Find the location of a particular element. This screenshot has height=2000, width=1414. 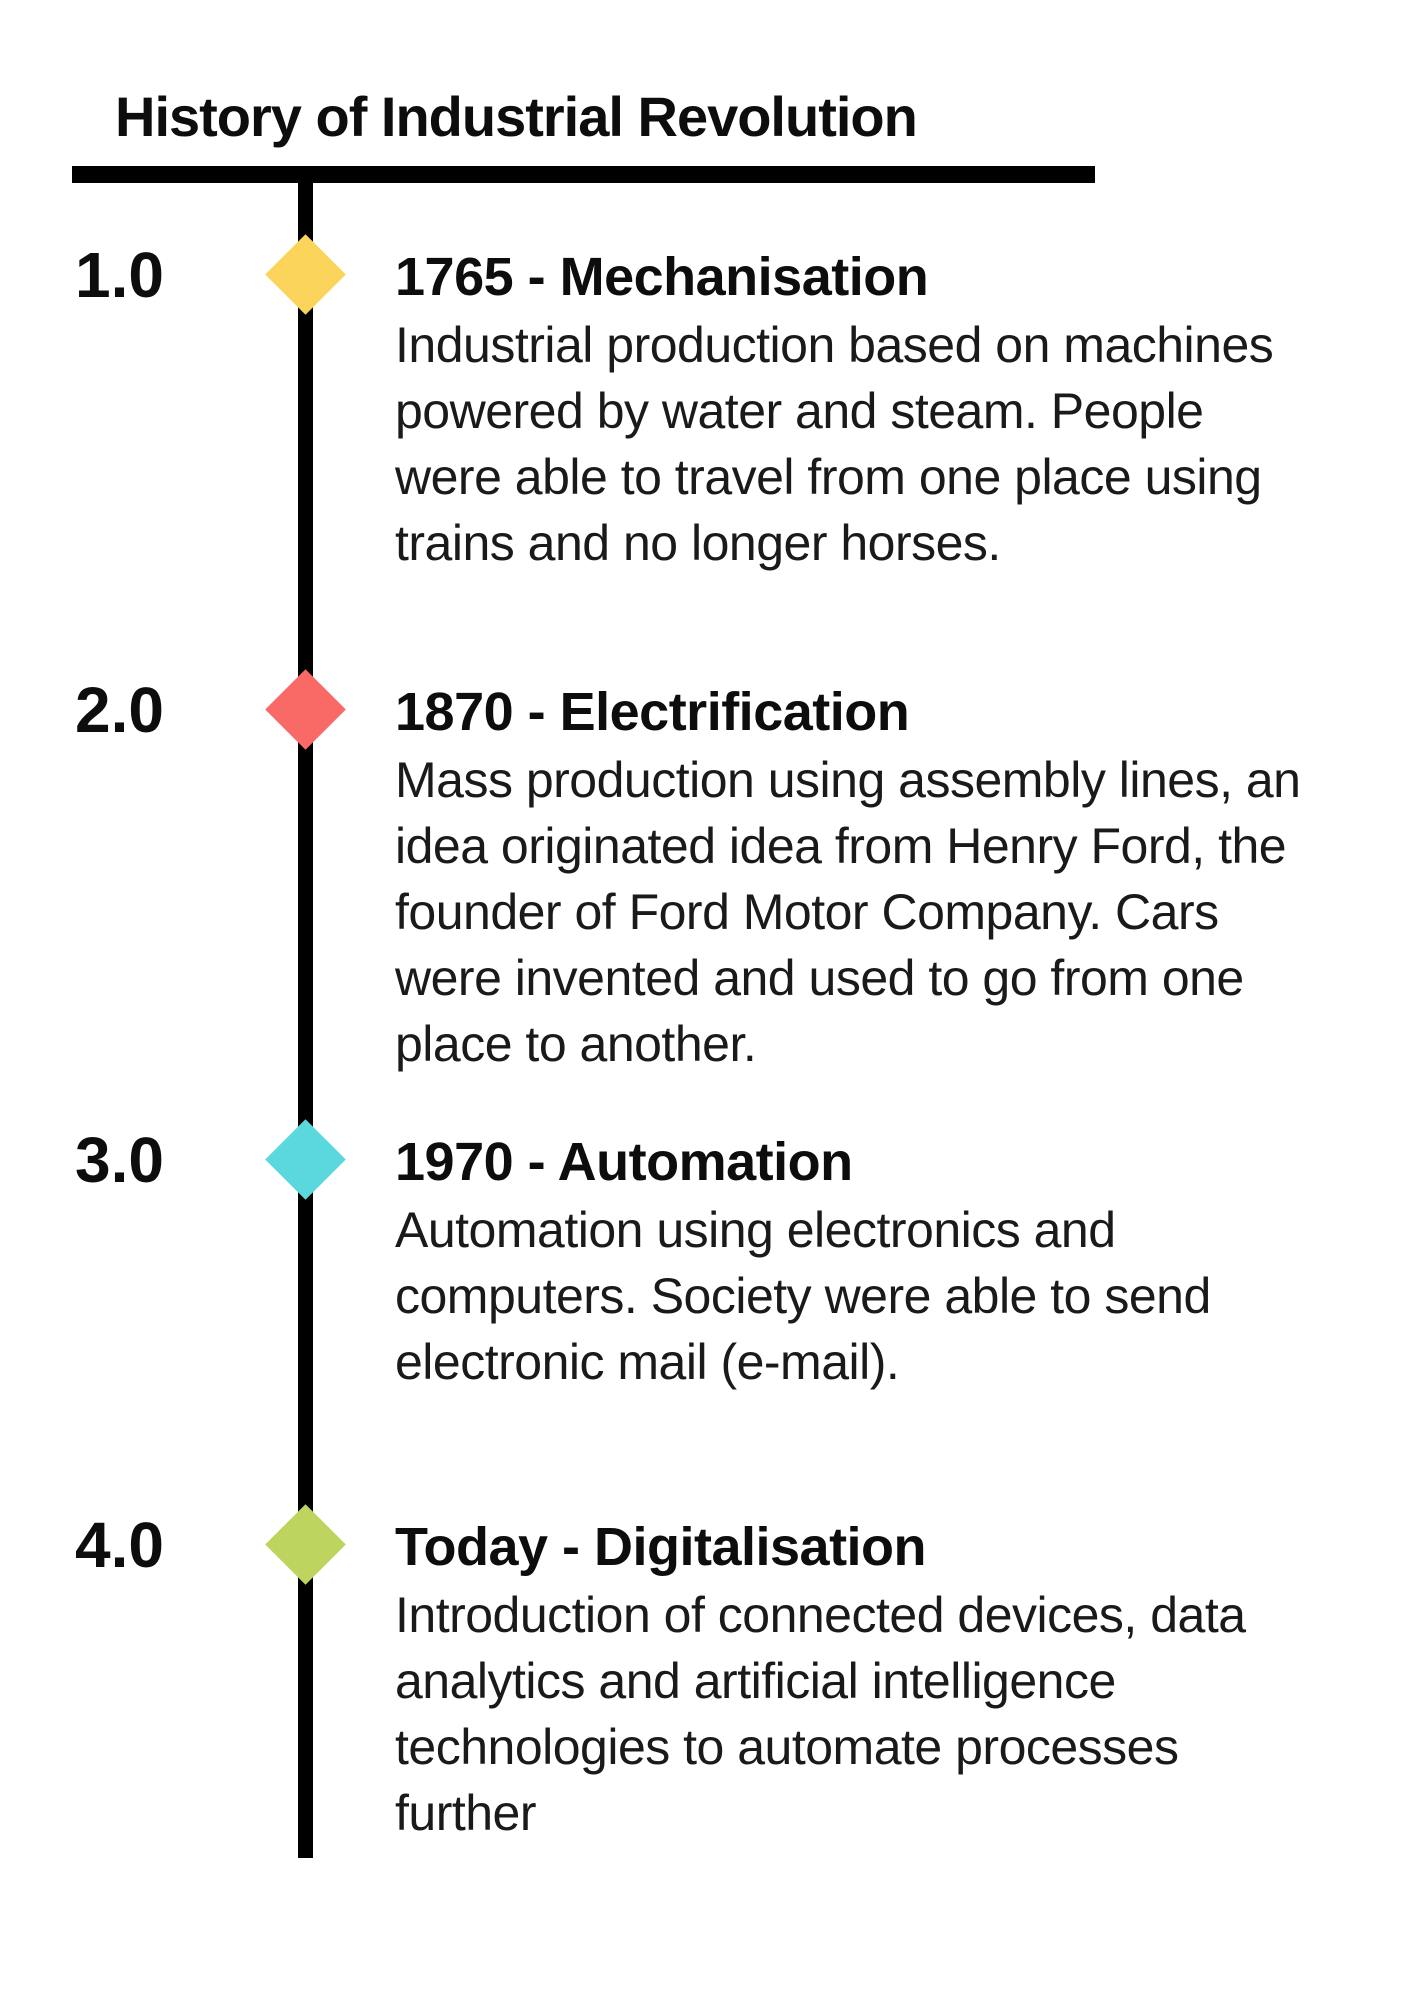

version-label-2: 2.0 is located at coordinates (119, 710).